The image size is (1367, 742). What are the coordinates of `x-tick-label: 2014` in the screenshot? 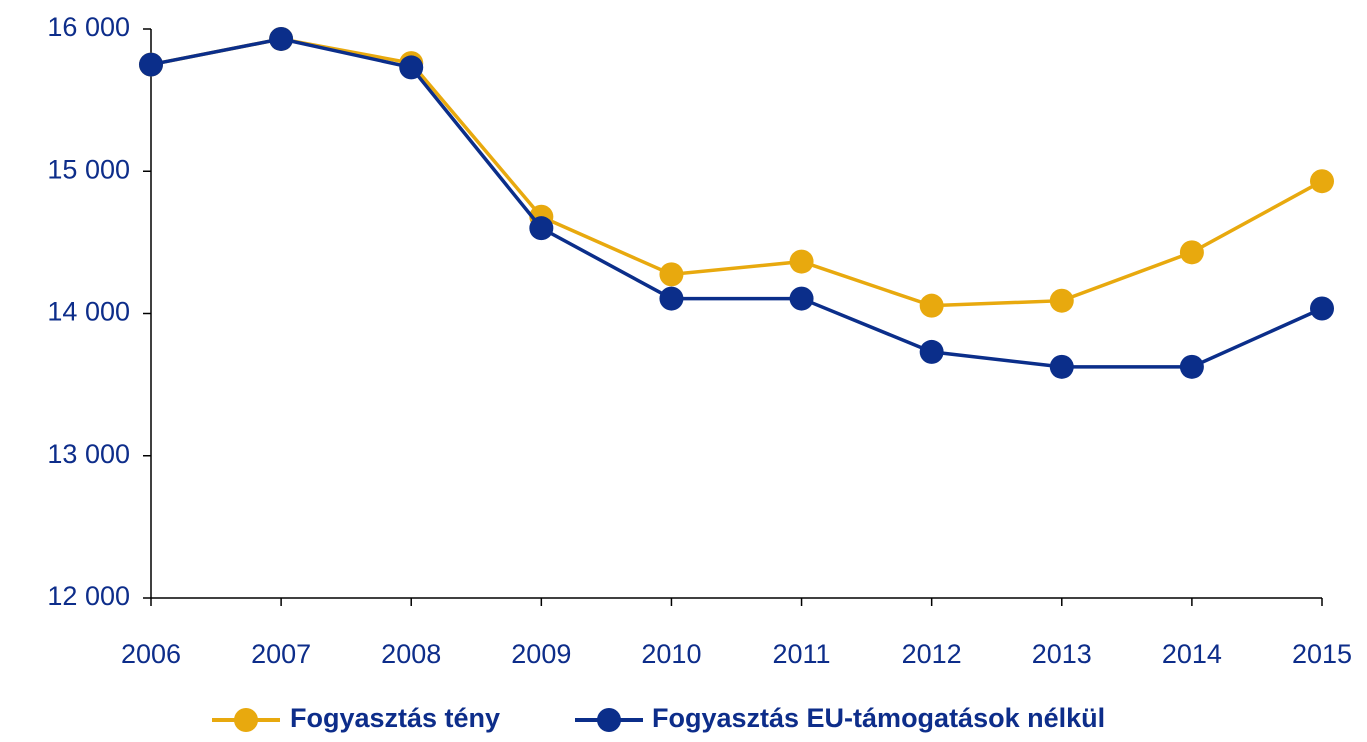 It's located at (1192, 654).